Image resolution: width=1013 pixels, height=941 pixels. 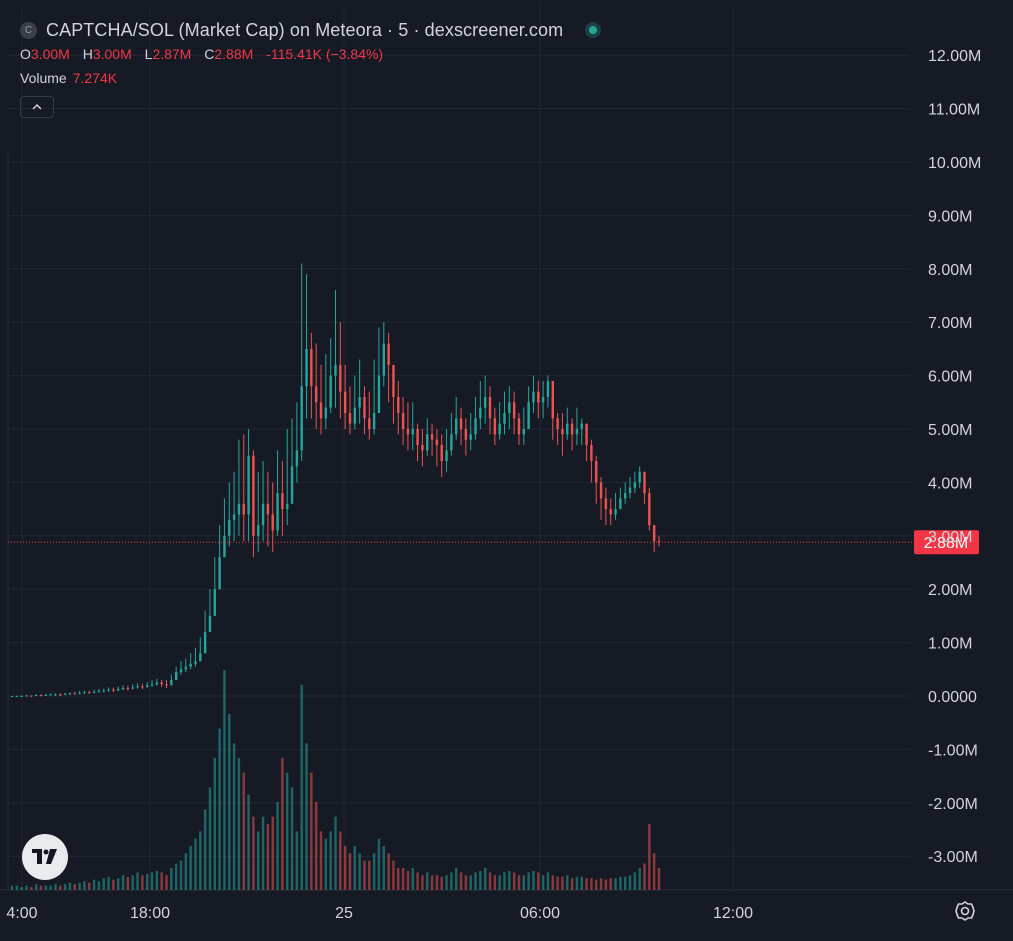 I want to click on collapse-legend-button, so click(x=37, y=107).